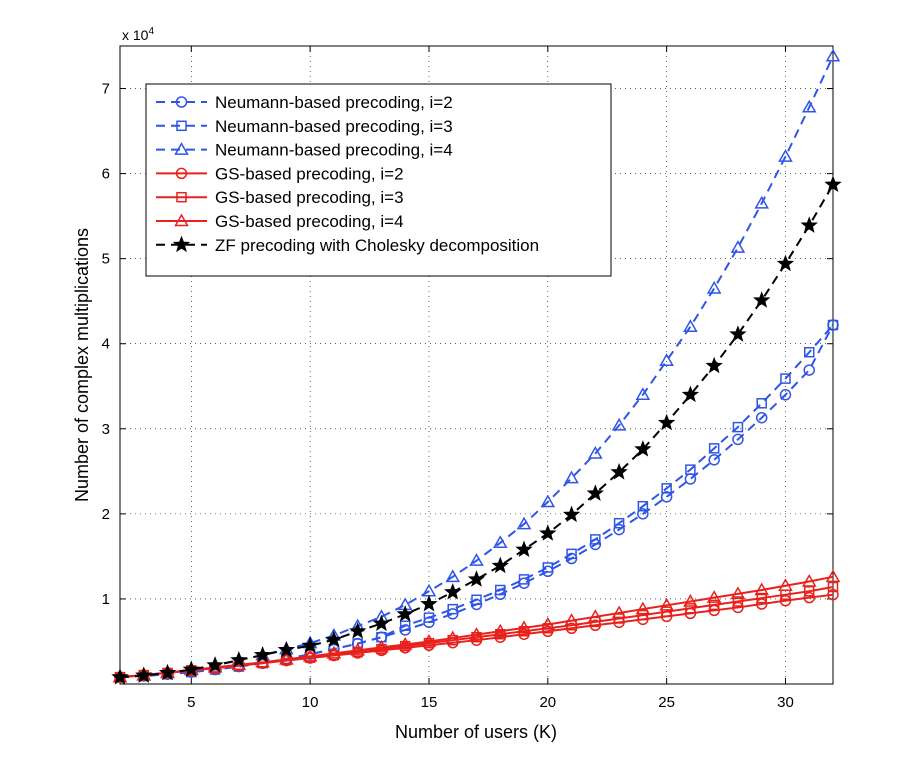 The width and height of the screenshot is (913, 769). What do you see at coordinates (106, 599) in the screenshot?
I see `y-tick-label: 1` at bounding box center [106, 599].